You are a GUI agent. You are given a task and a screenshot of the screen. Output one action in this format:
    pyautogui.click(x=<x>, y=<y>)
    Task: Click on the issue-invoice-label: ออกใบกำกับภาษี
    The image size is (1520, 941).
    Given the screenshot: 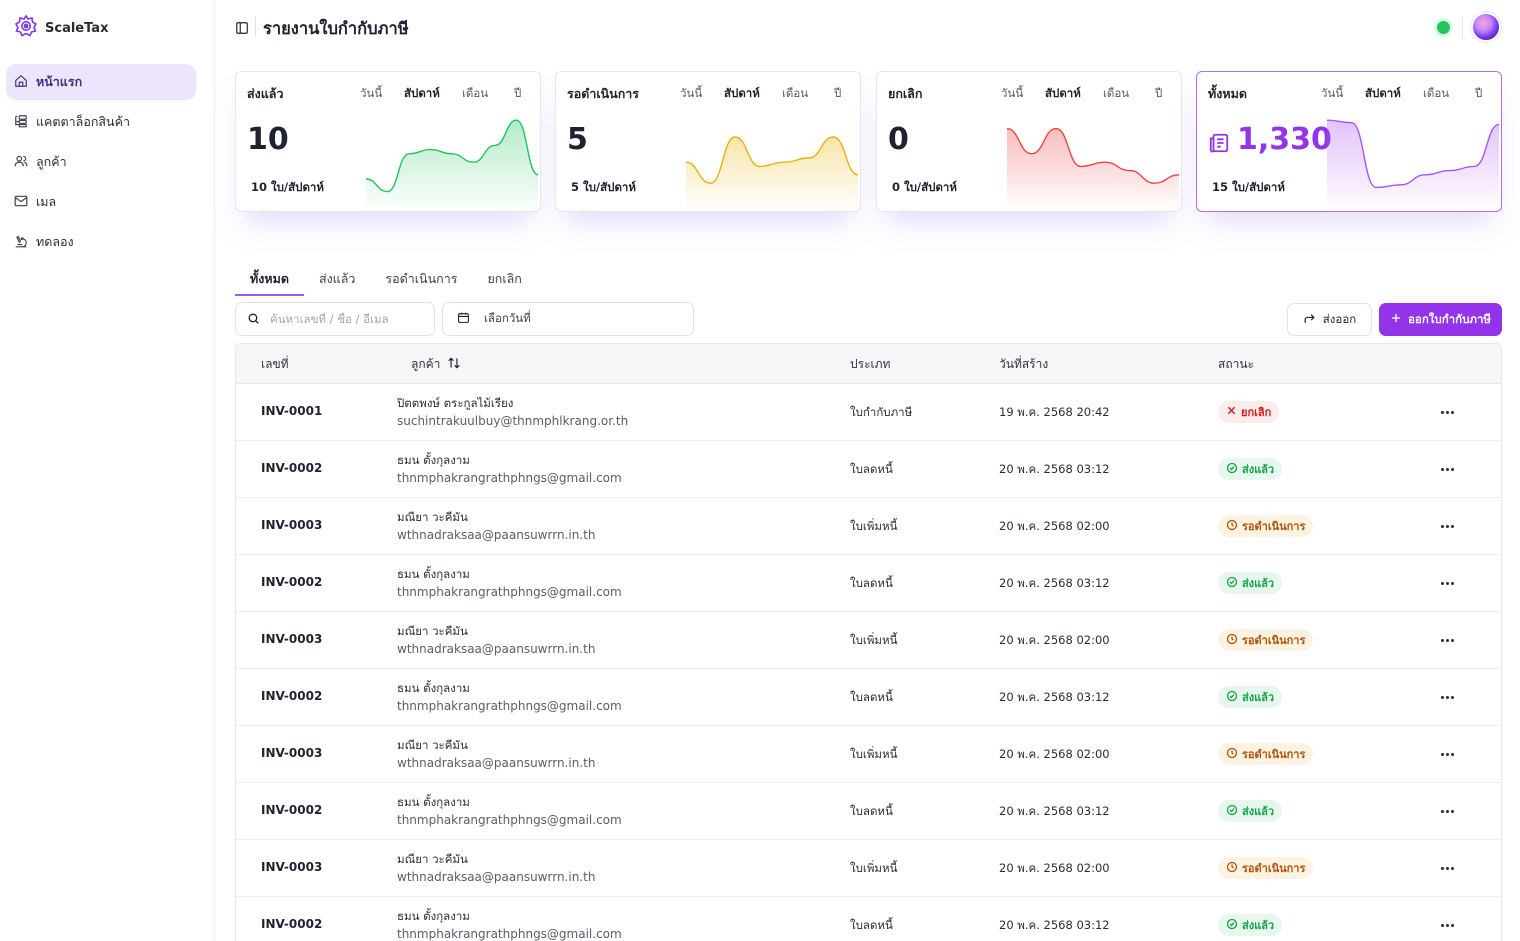 What is the action you would take?
    pyautogui.click(x=1449, y=318)
    